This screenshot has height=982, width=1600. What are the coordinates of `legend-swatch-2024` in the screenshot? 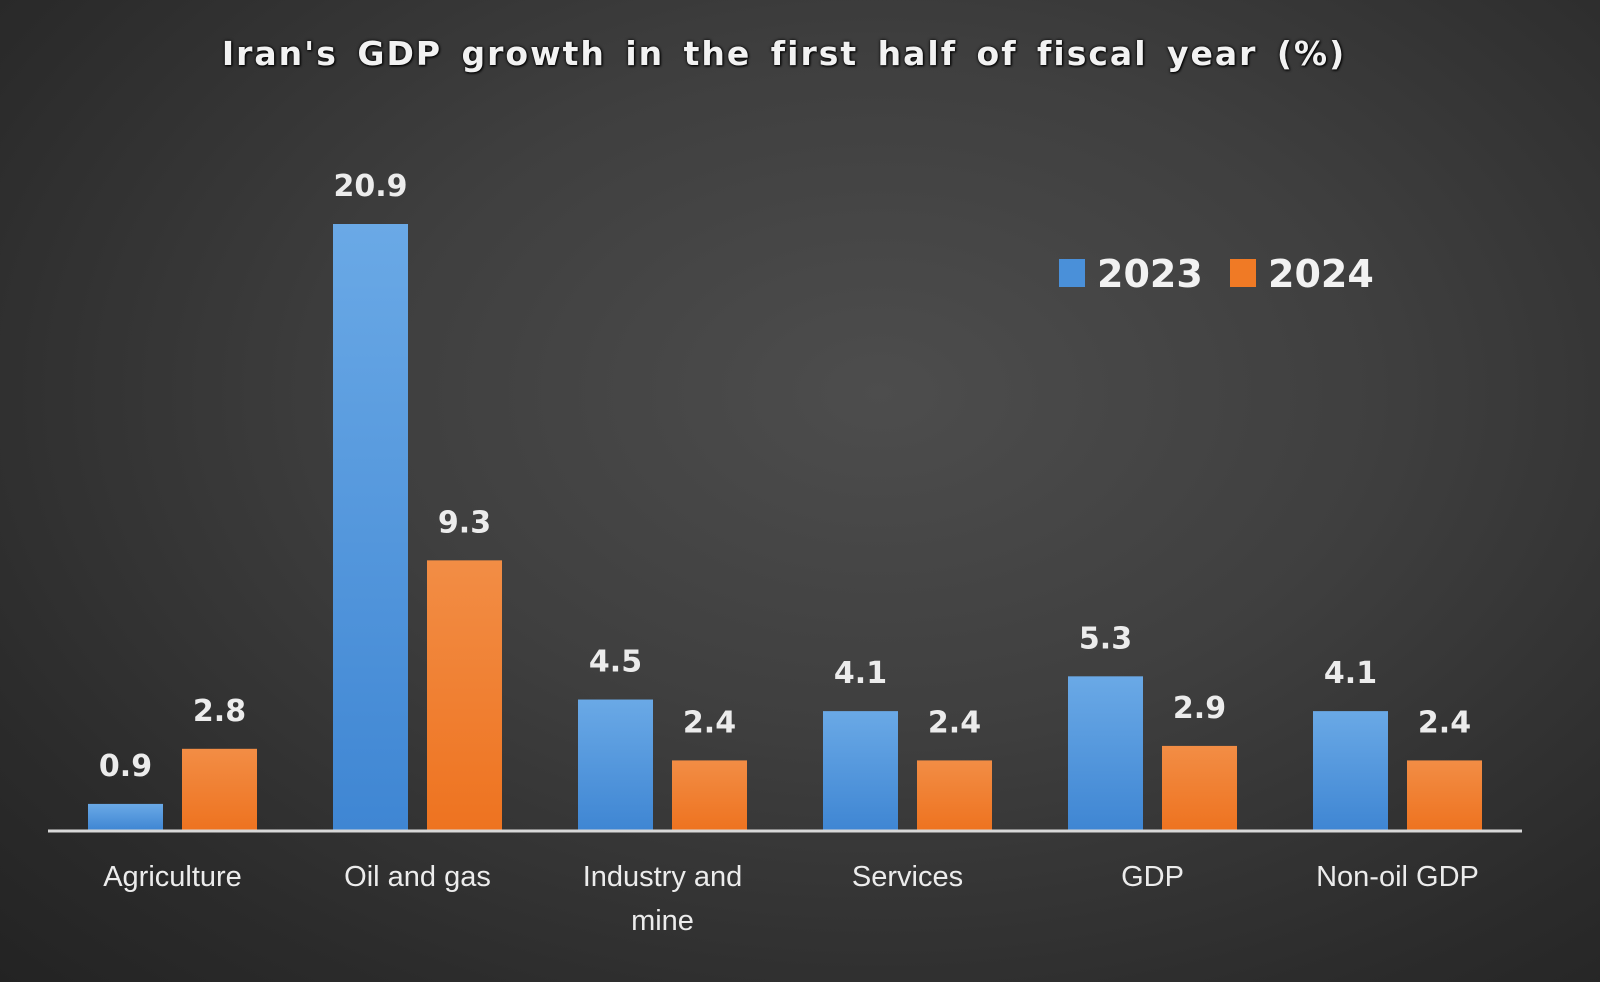 It's located at (1243, 273).